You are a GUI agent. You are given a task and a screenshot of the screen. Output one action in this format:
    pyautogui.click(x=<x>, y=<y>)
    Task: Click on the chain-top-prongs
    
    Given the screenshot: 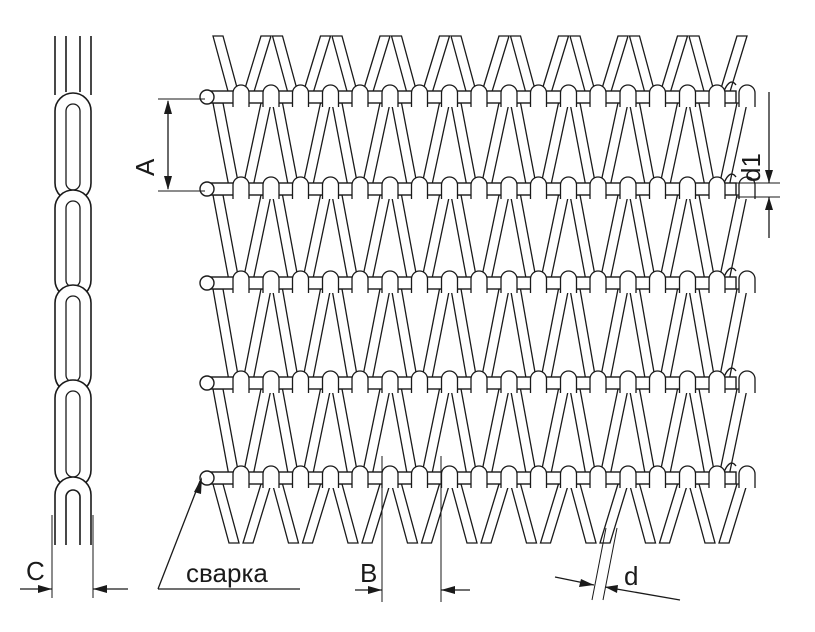 What is the action you would take?
    pyautogui.click(x=73, y=65)
    